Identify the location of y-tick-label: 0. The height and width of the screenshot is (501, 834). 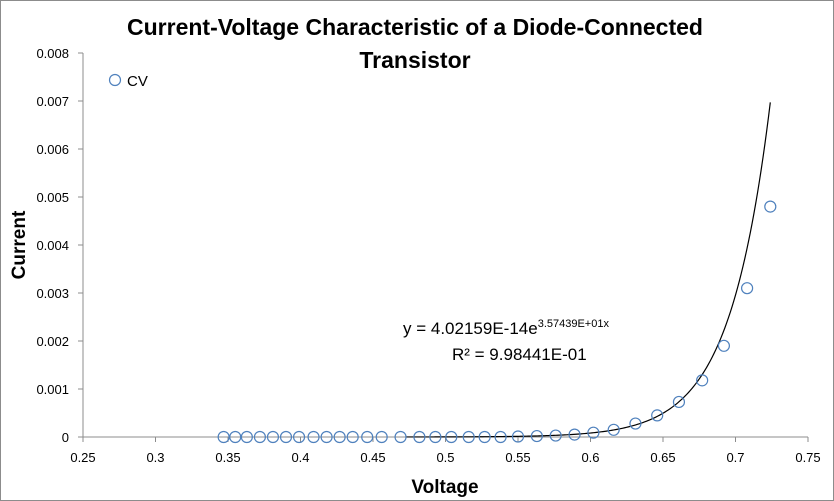
(65, 437).